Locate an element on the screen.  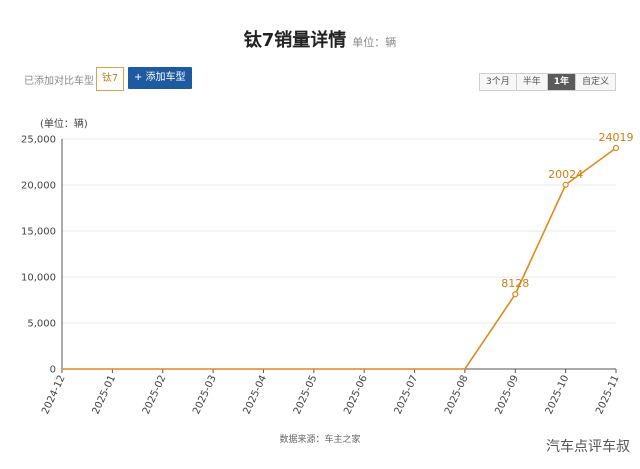
y-tick-labels: 0 5,000 10,000 15,000 20,000 25,000 is located at coordinates (38, 255).